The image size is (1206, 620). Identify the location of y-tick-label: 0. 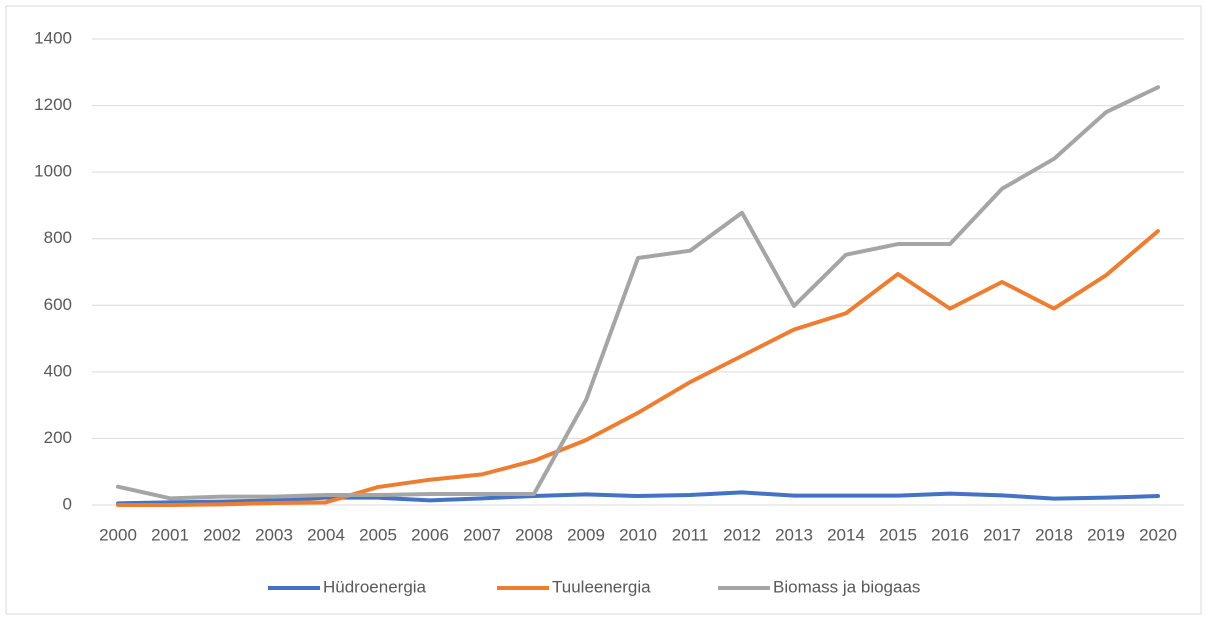
(67, 503).